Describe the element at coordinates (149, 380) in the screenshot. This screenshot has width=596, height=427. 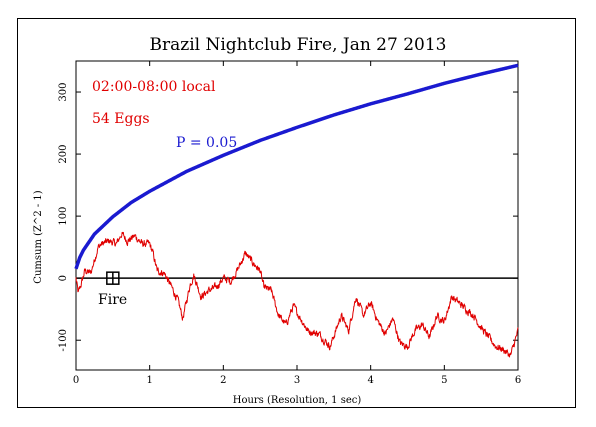
I see `x-tick-label: 1` at that location.